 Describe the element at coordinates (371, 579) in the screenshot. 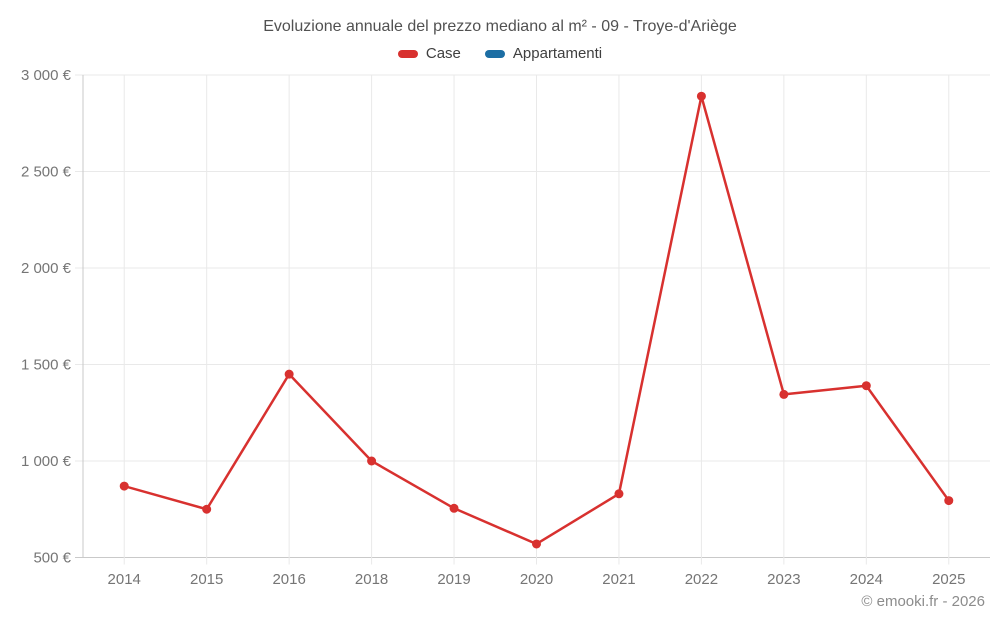

I see `x-axis-label-2018: 2018` at that location.